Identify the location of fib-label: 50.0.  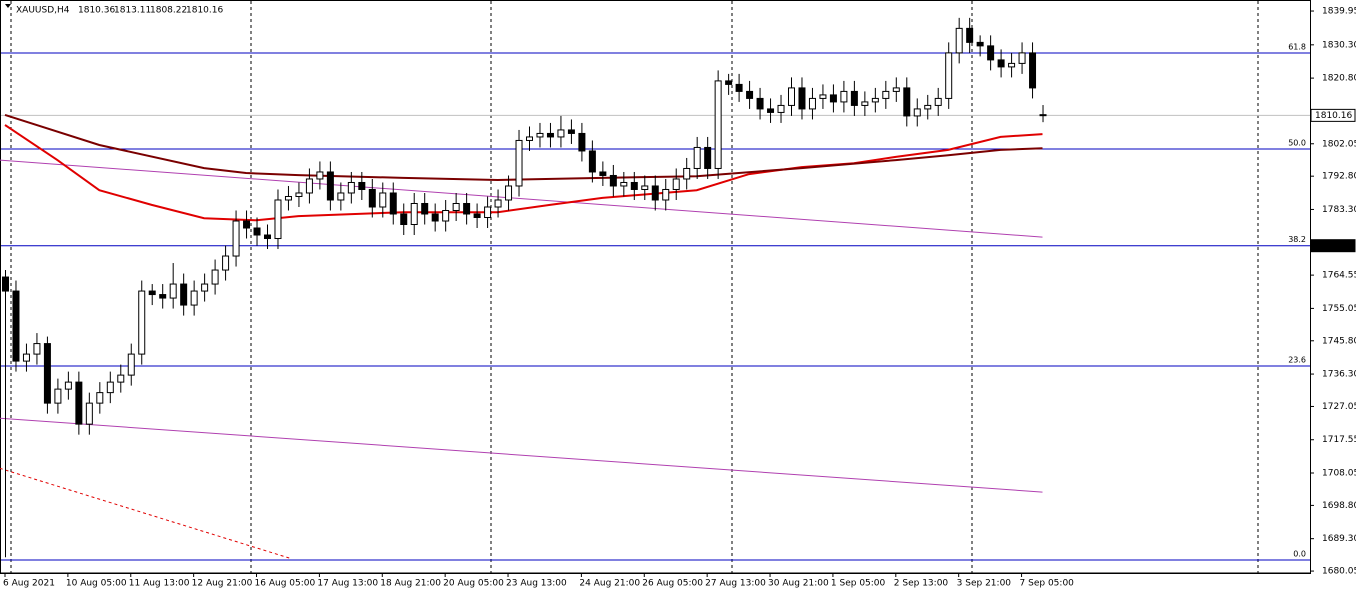
(1297, 143).